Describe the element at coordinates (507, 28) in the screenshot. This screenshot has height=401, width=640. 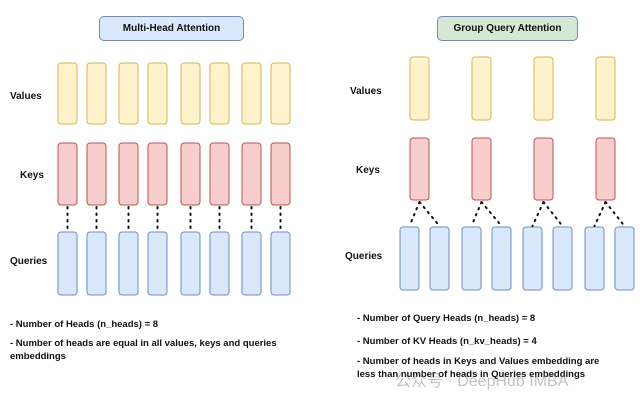
I see `gqa-title: Group Query Attention` at that location.